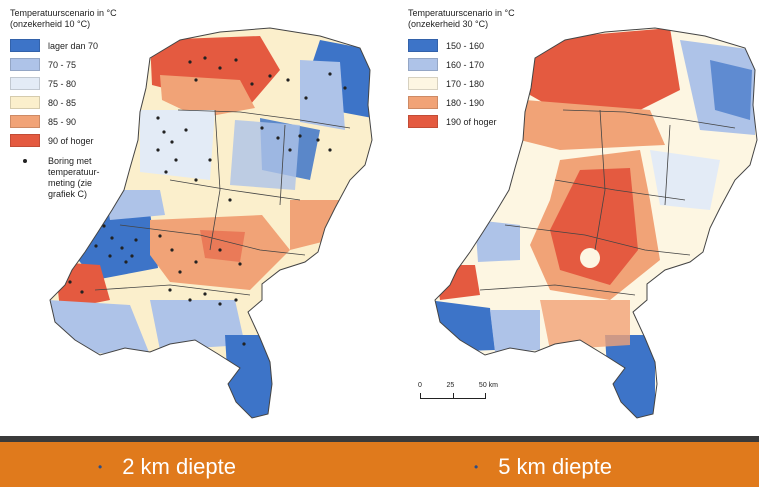  I want to click on legend-subtitle-line: (onzekerheid 10 °C), so click(50, 24).